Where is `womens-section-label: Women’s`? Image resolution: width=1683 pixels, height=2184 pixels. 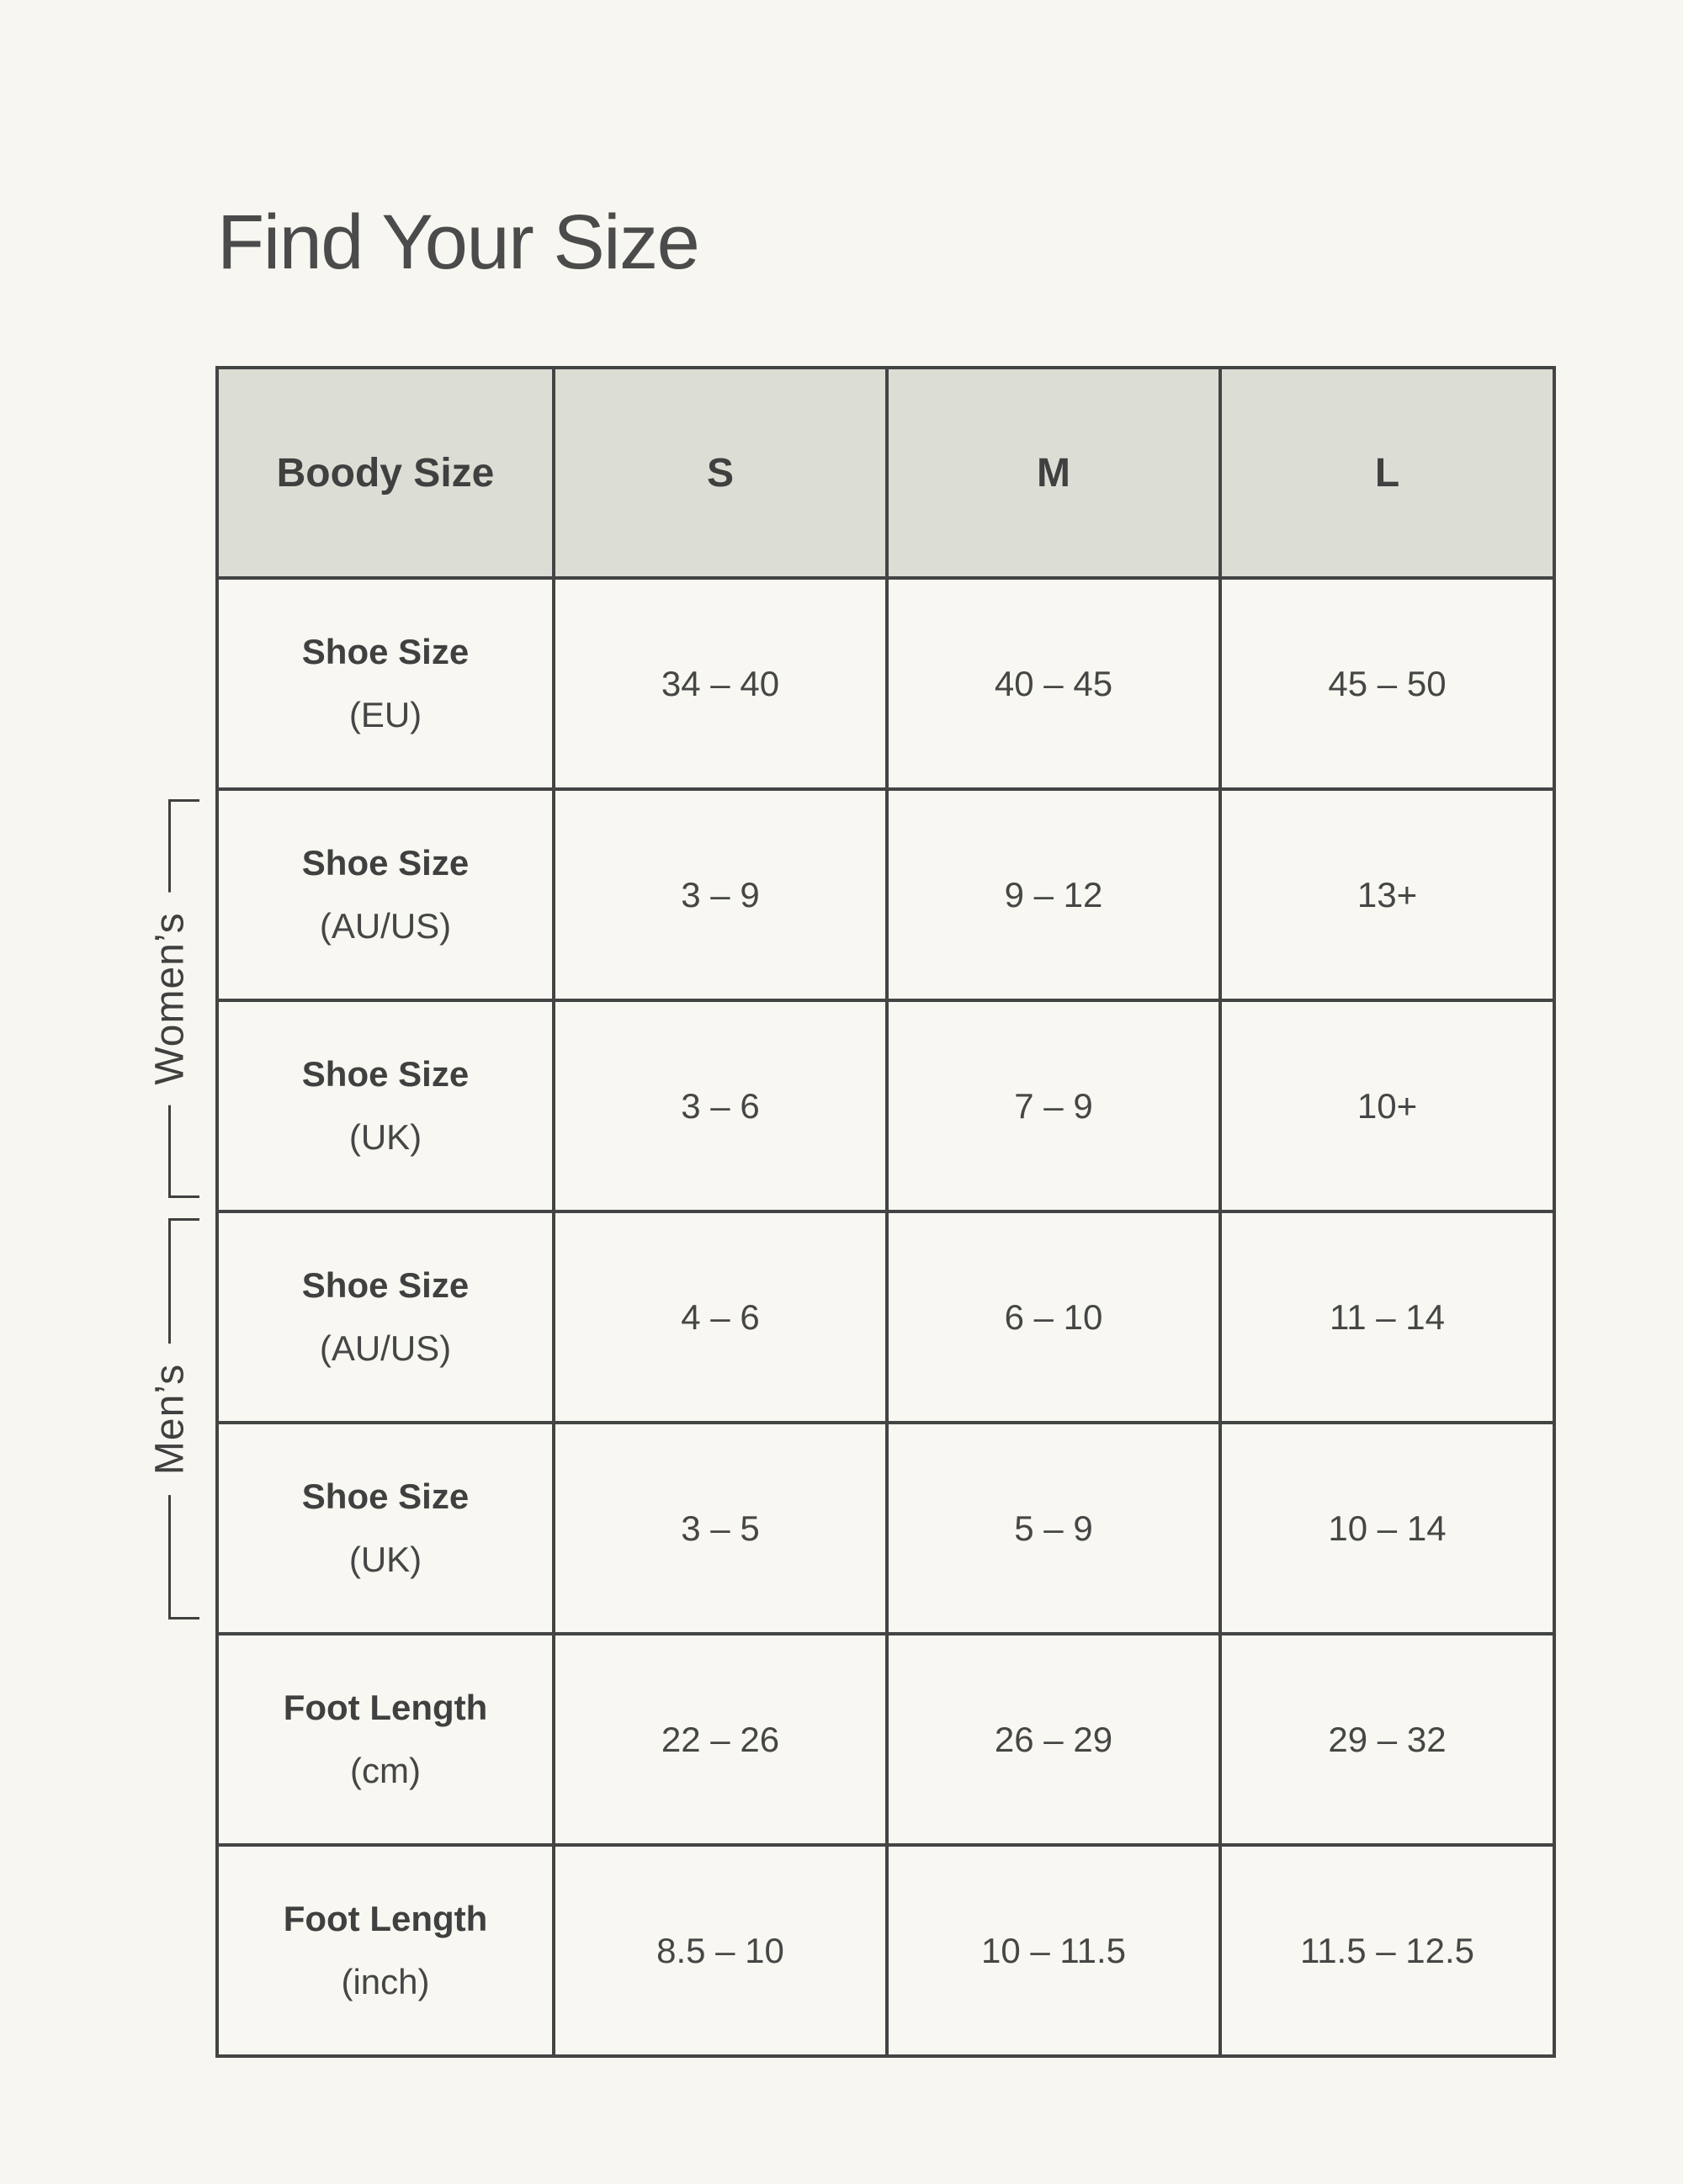 womens-section-label: Women’s is located at coordinates (169, 998).